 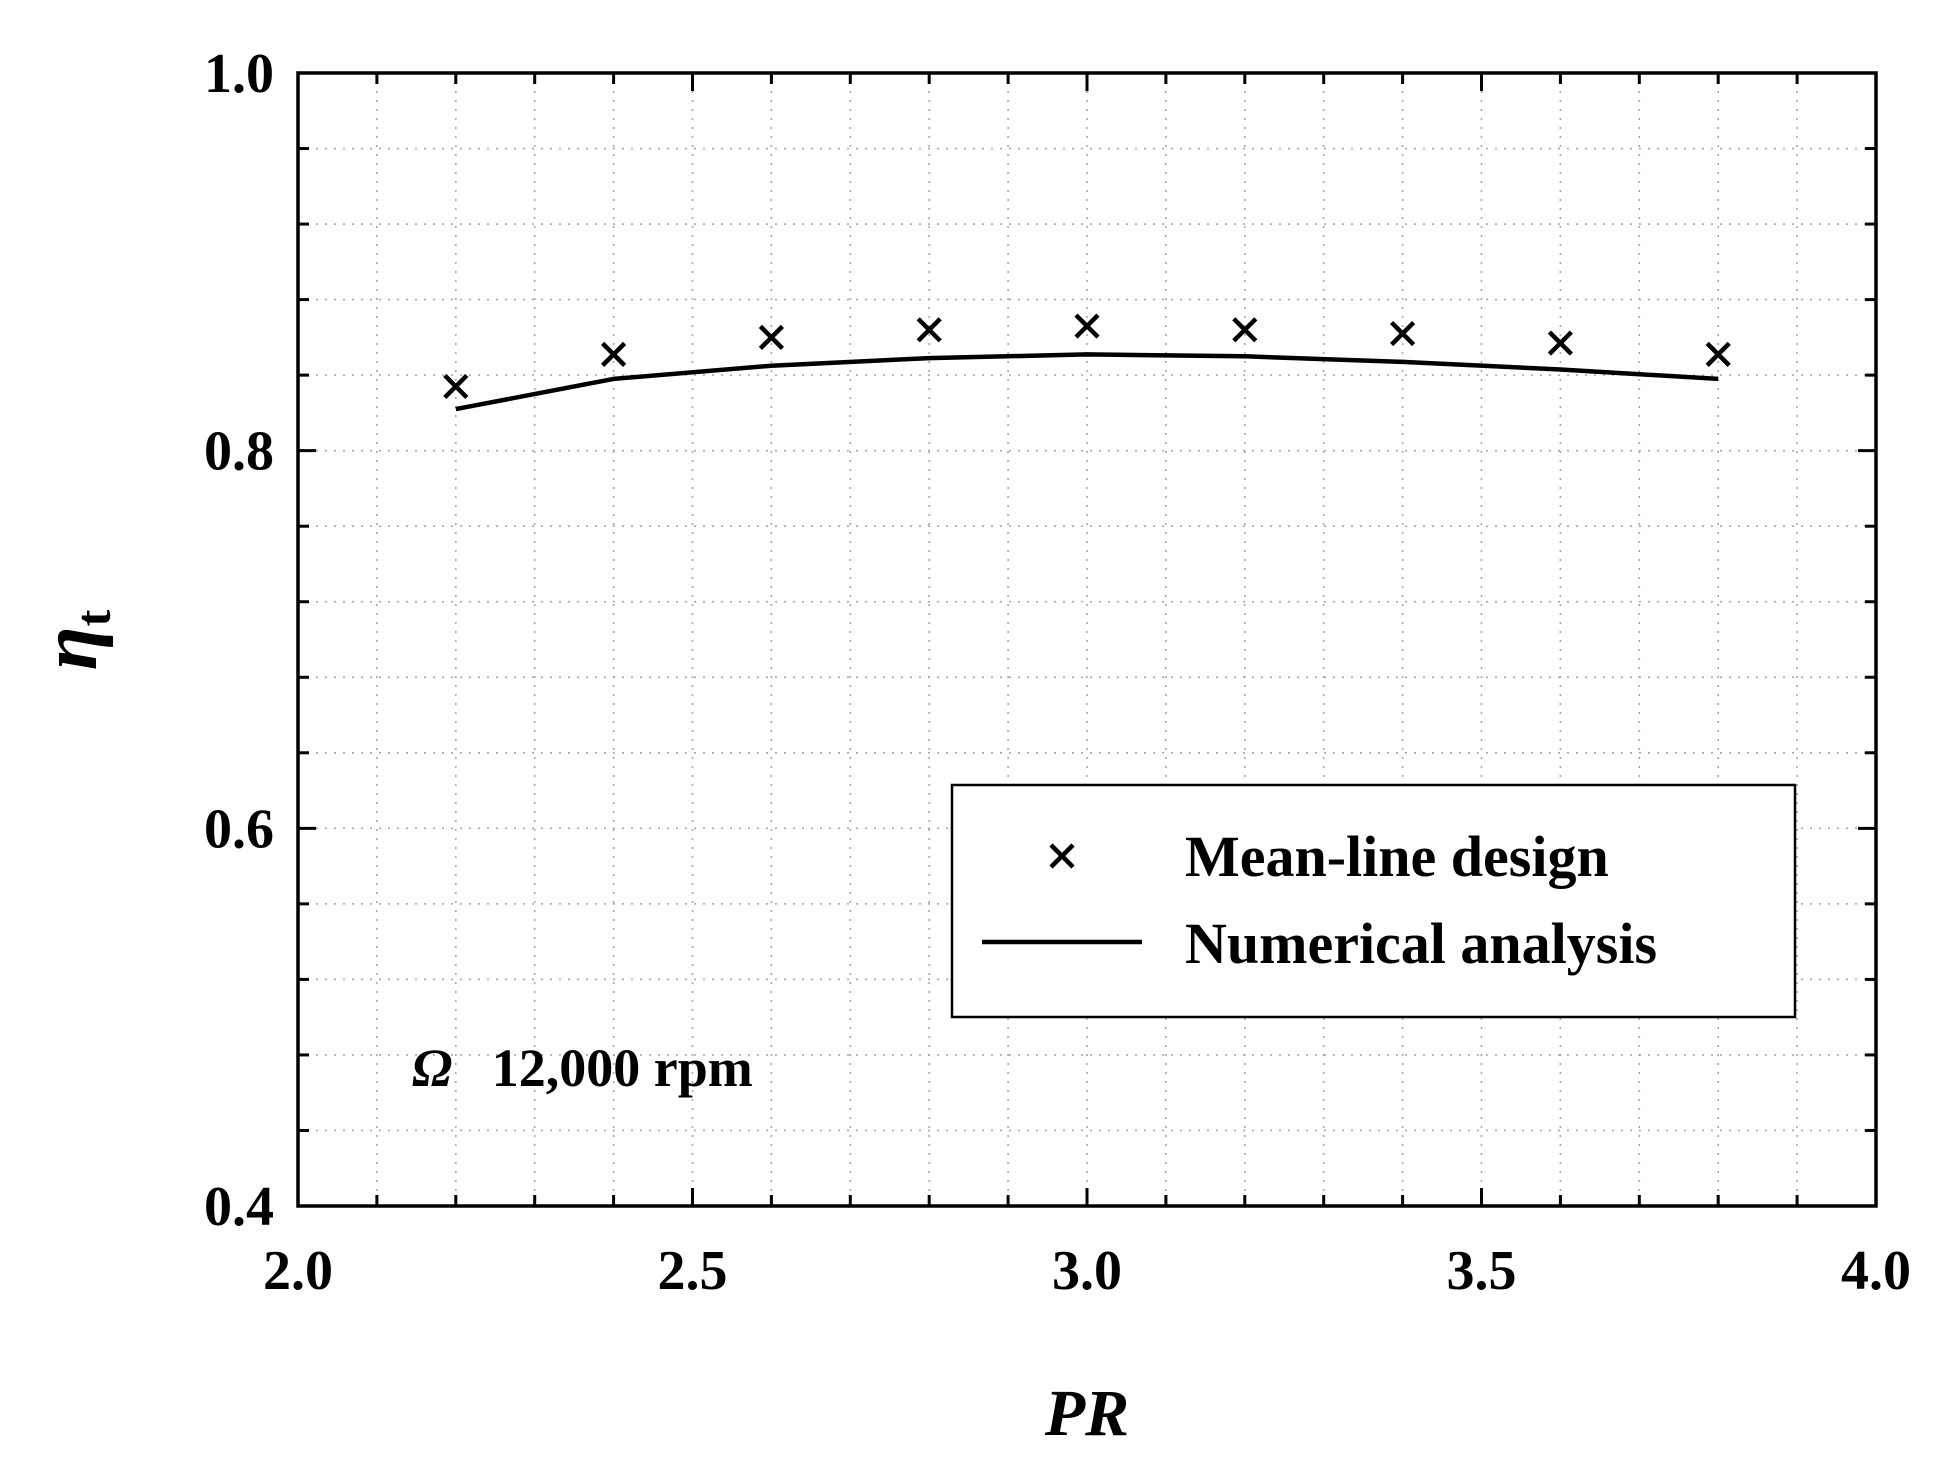 What do you see at coordinates (1086, 1413) in the screenshot?
I see `x-axis-label: PR` at bounding box center [1086, 1413].